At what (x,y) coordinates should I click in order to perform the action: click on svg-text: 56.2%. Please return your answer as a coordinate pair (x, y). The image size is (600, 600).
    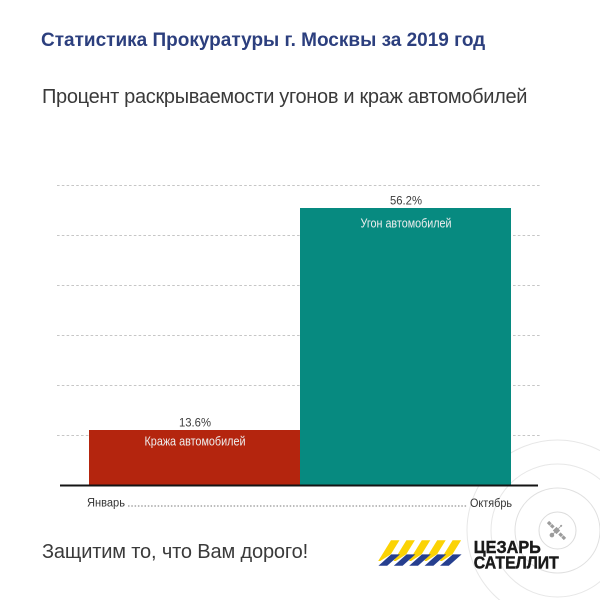
    Looking at the image, I should click on (406, 201).